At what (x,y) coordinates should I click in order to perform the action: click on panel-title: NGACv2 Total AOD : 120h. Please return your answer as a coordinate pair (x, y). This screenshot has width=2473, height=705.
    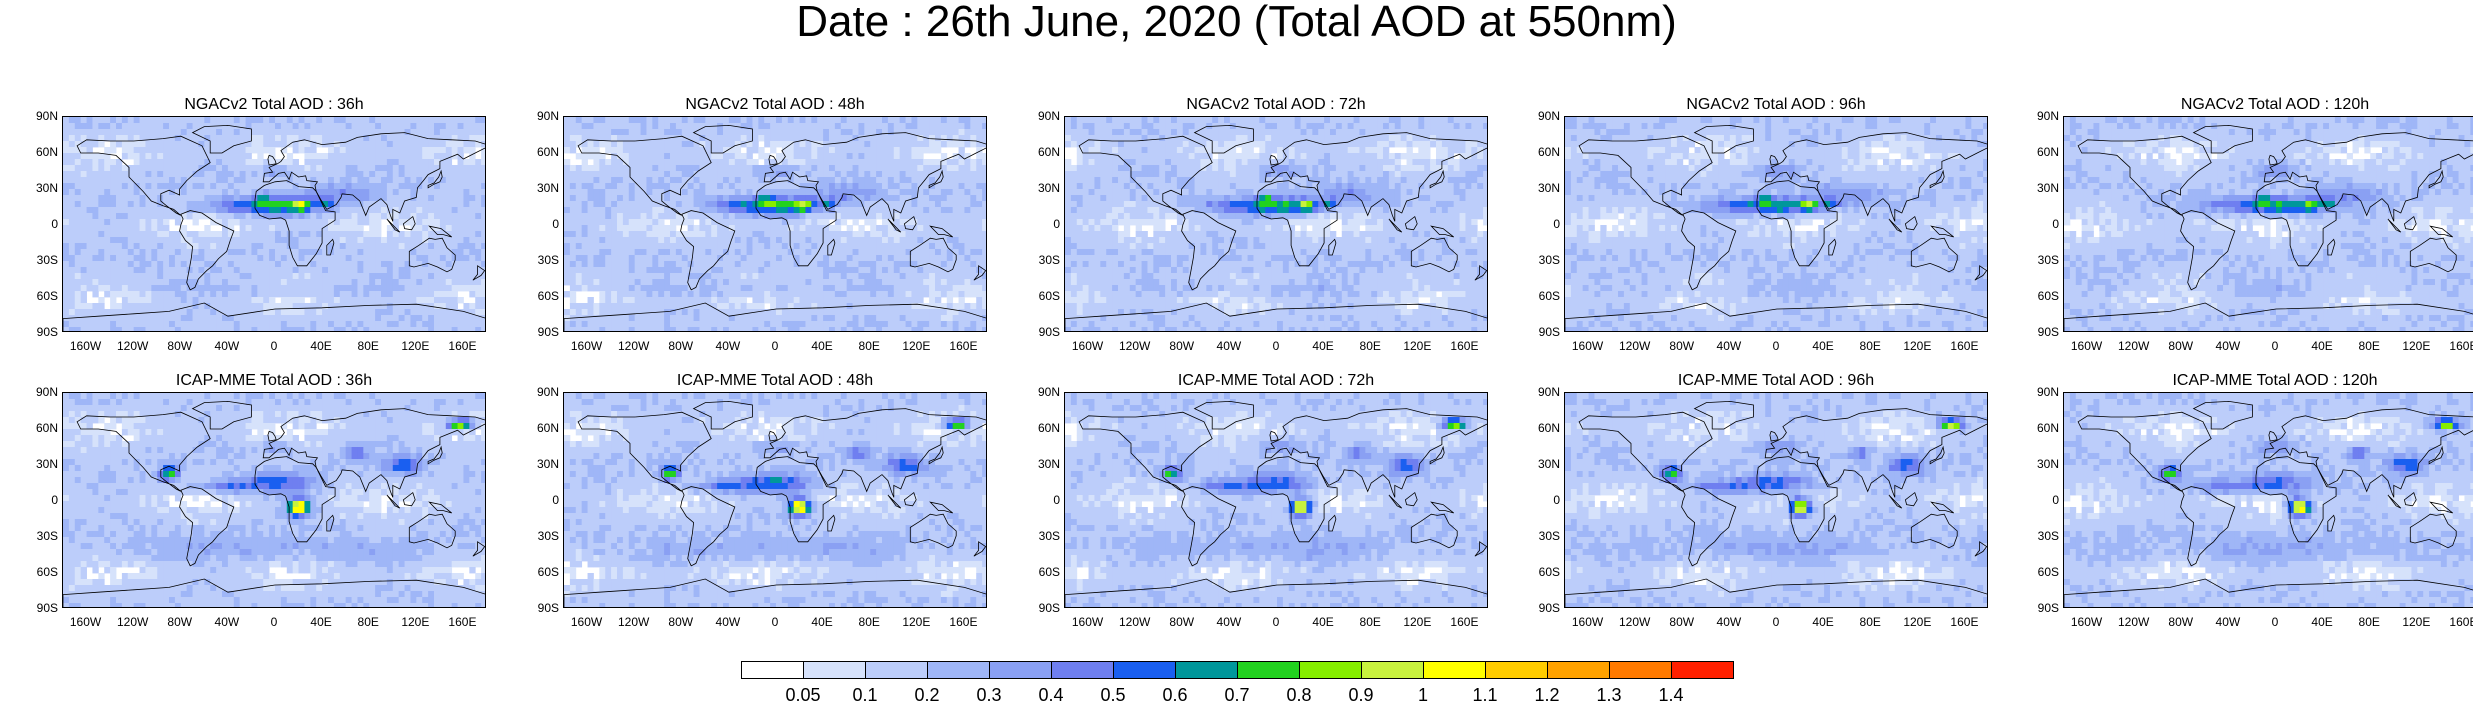
    Looking at the image, I should click on (2268, 105).